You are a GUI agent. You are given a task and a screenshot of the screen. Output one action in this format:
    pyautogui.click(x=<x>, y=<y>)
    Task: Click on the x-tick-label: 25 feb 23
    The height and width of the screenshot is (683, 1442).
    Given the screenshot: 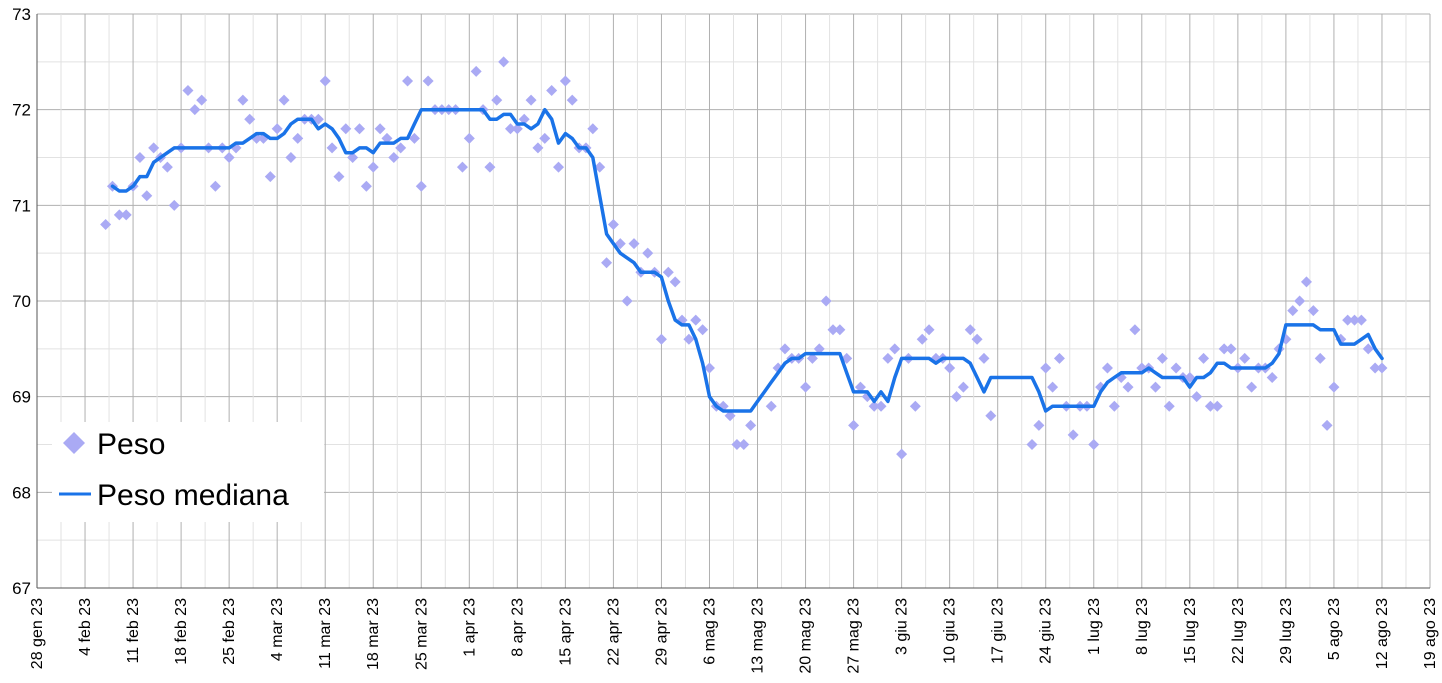 What is the action you would take?
    pyautogui.click(x=229, y=631)
    